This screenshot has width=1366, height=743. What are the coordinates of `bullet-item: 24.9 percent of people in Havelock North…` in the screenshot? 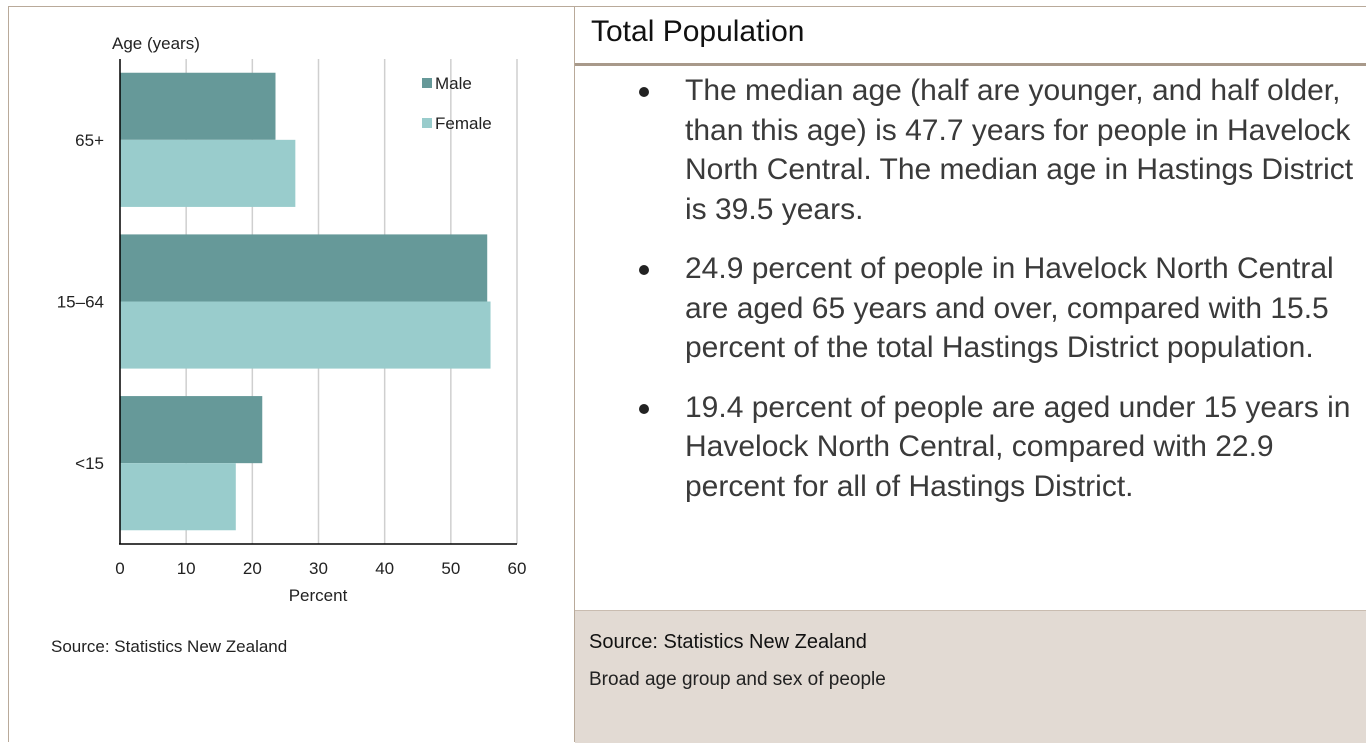 It's located at (995, 308).